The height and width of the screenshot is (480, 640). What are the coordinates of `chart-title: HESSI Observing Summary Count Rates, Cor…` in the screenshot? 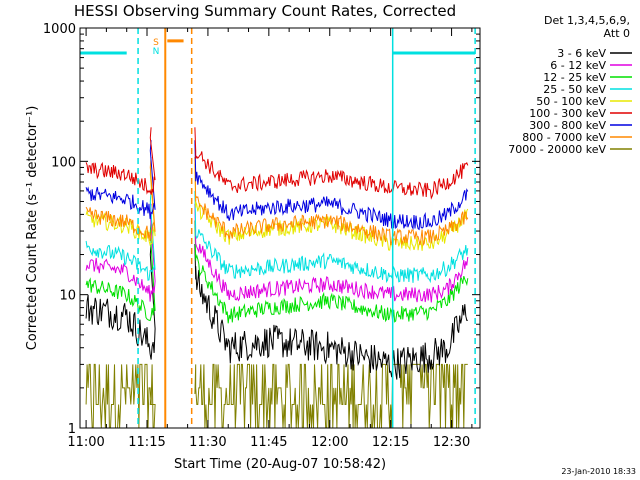 It's located at (265, 11).